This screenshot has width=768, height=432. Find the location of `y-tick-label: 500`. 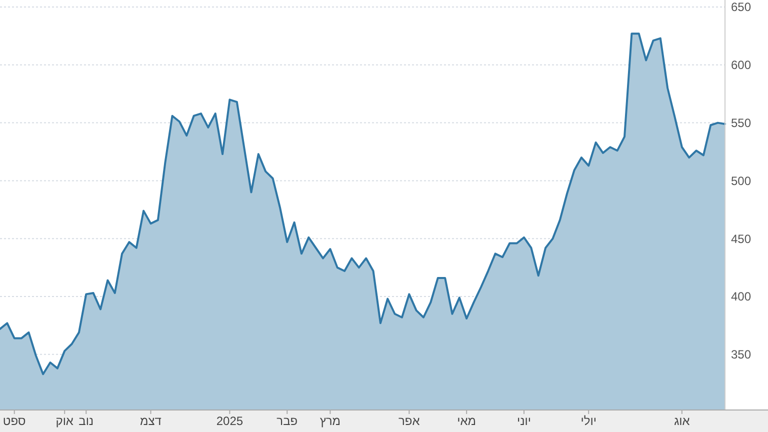

y-tick-label: 500 is located at coordinates (741, 181).